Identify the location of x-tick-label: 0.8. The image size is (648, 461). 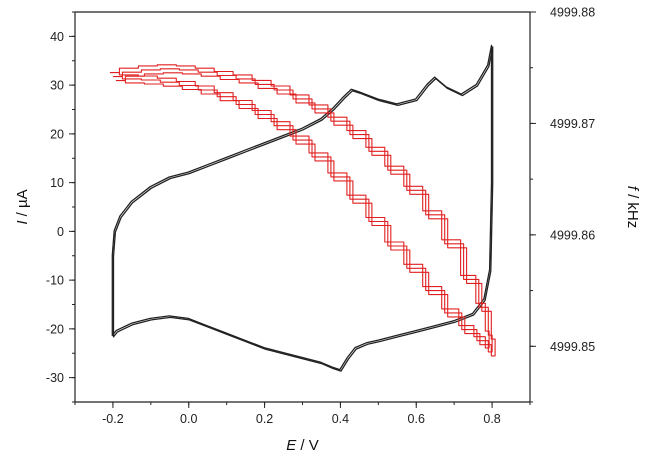
(491, 419).